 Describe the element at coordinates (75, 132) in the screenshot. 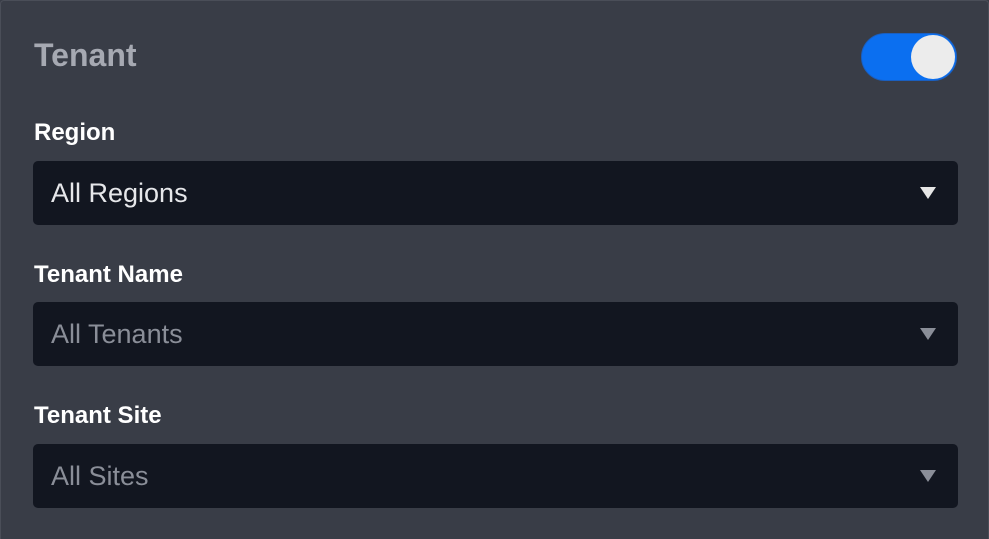

I see `region-label: Region` at that location.